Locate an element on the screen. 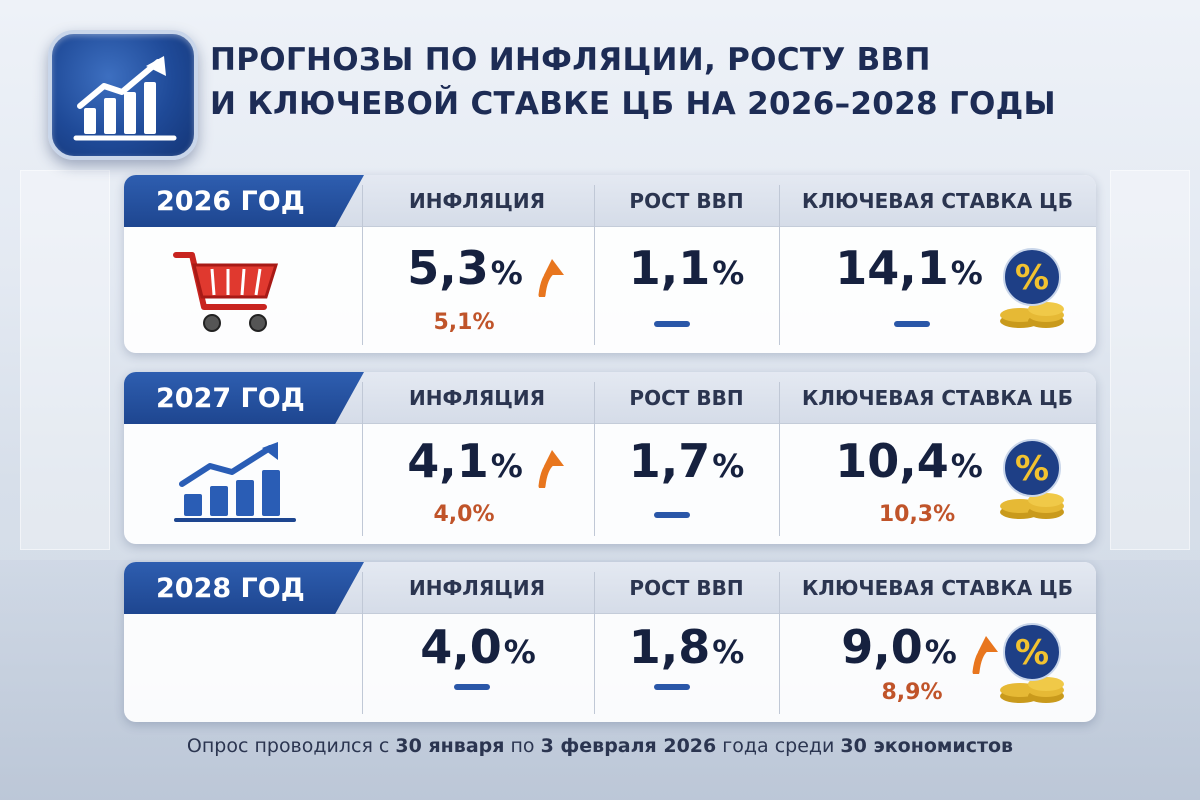 This screenshot has width=1200, height=800. inflation-number: 5,3 is located at coordinates (448, 268).